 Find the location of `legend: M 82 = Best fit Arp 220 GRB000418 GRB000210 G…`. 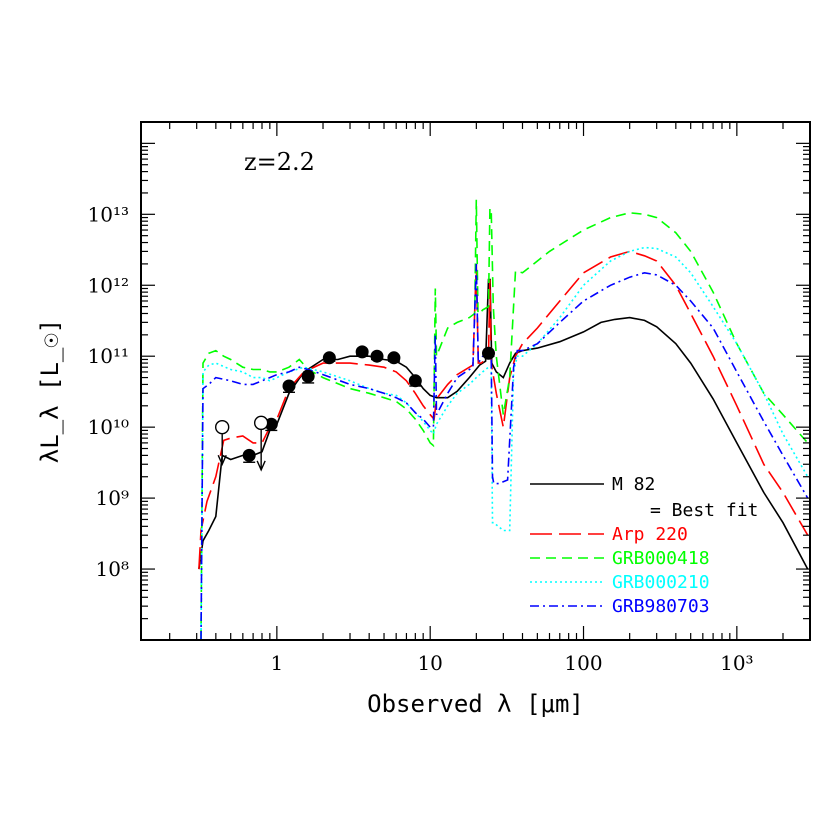

legend: M 82 = Best fit Arp 220 GRB000418 GRB000210 G… is located at coordinates (644, 545).